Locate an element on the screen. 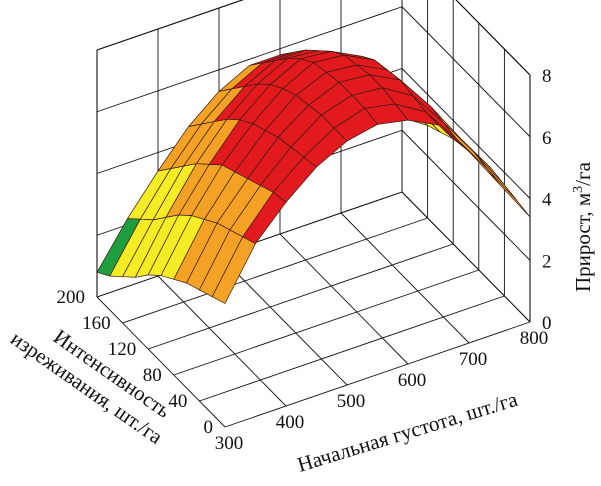  z-axis-title-main: Прирост, м is located at coordinates (583, 242).